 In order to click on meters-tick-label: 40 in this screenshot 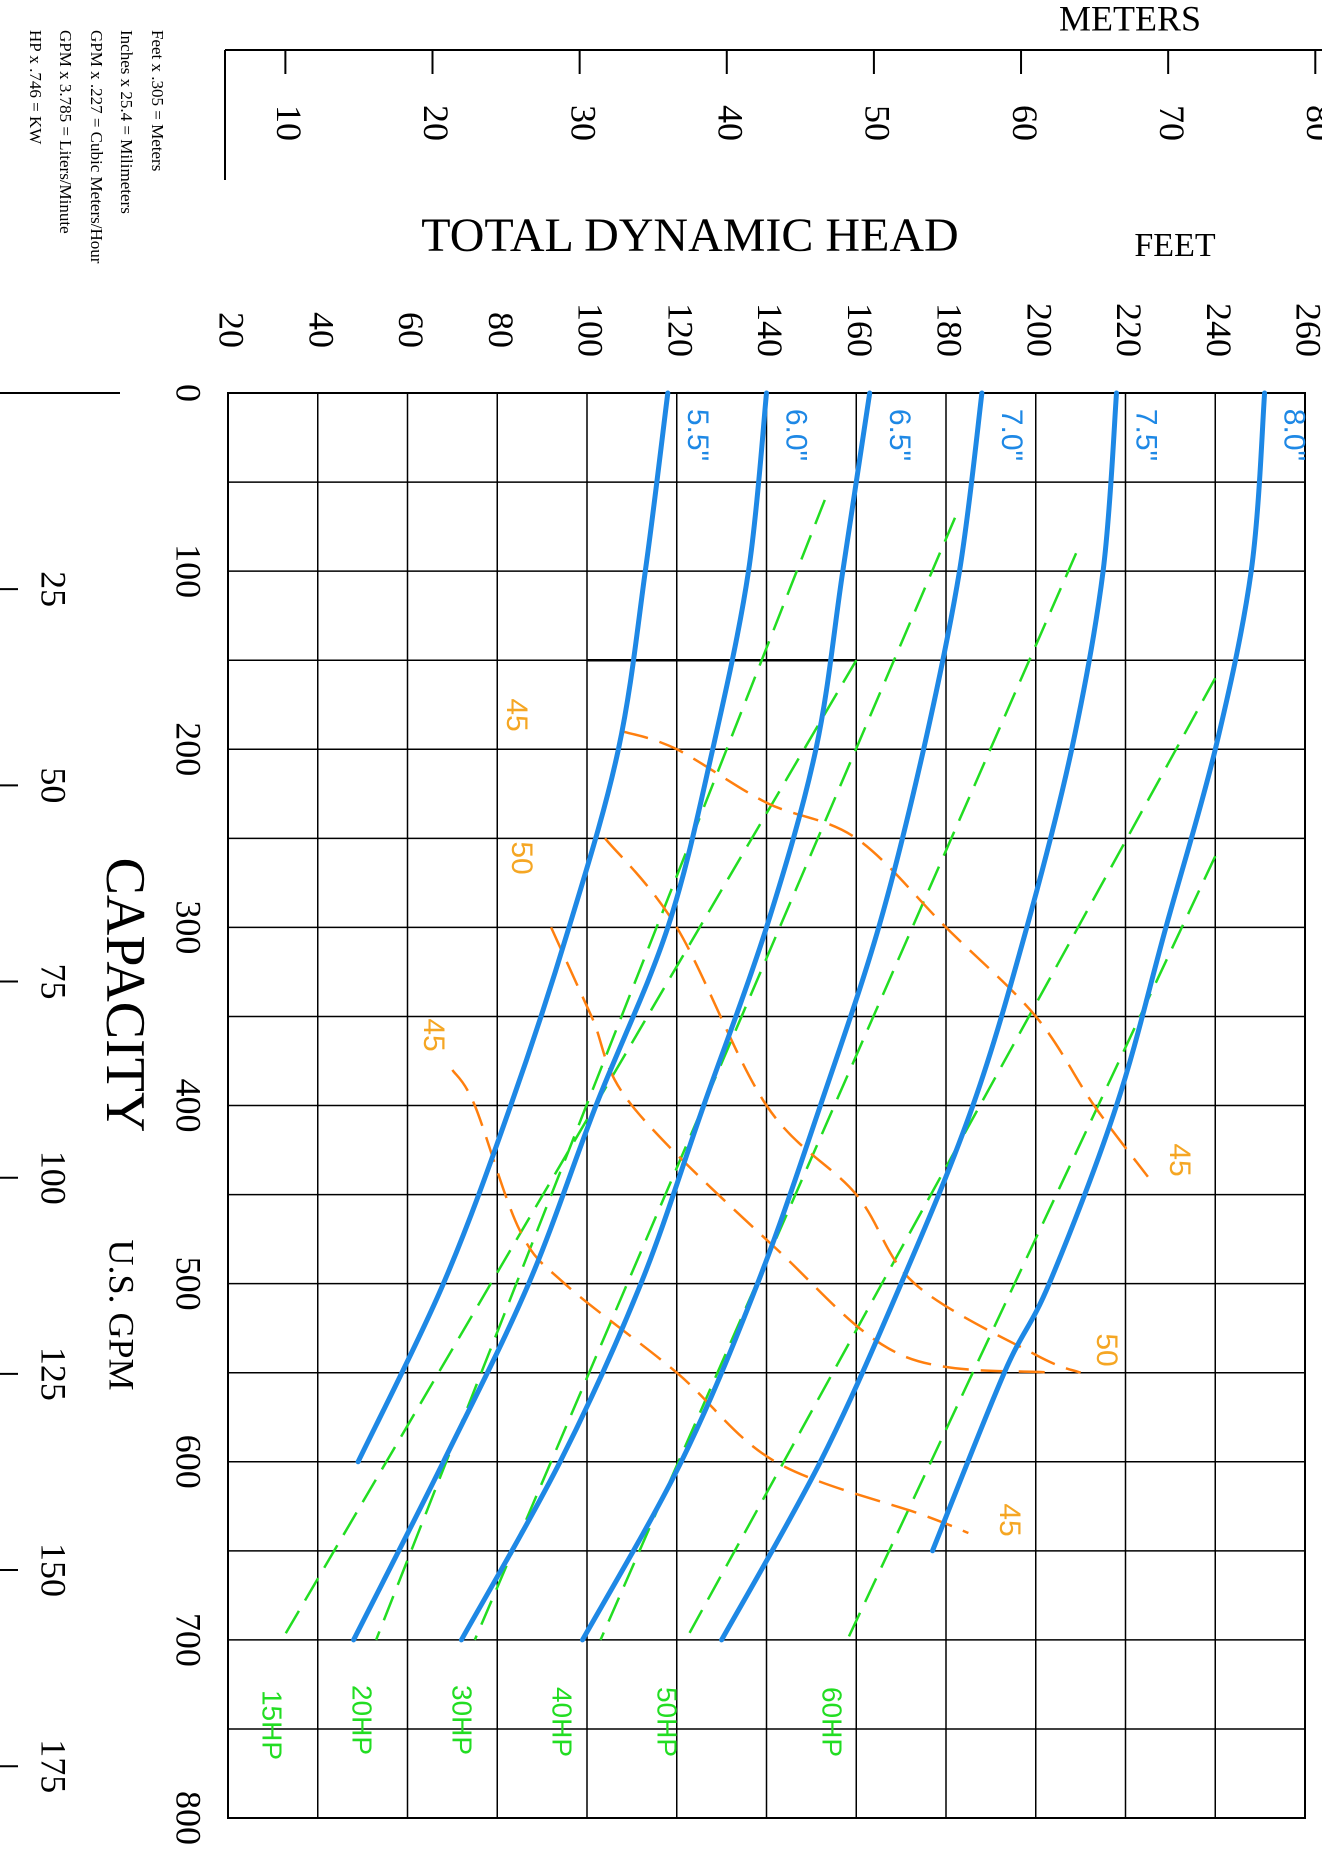, I will do `click(731, 123)`.